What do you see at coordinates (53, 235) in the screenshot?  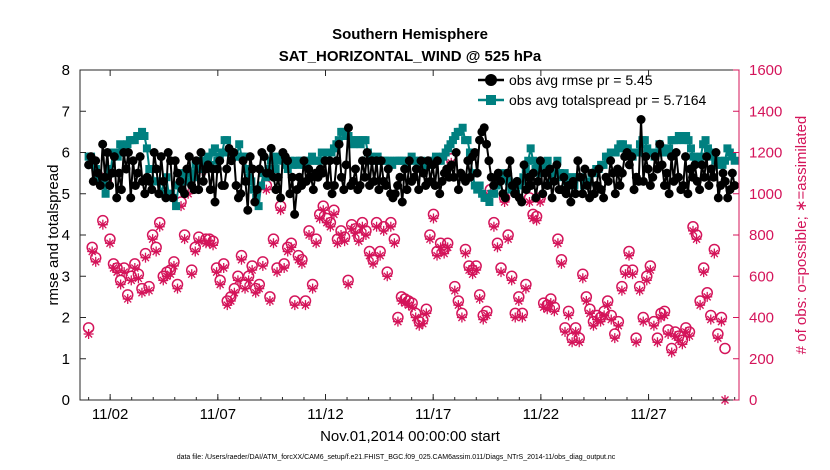 I see `y-axis-label: rmse and totalspread` at bounding box center [53, 235].